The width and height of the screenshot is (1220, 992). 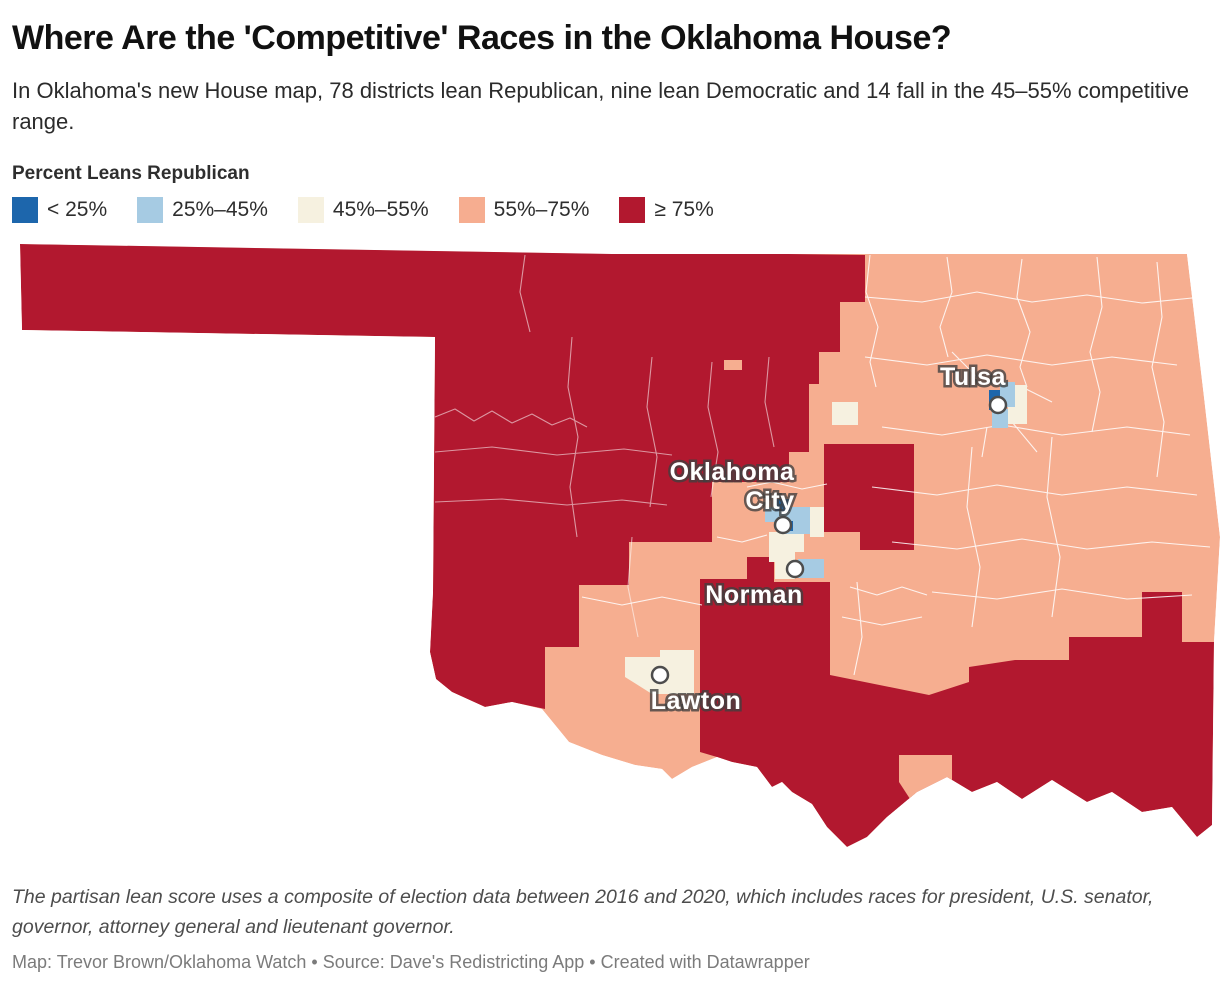 I want to click on legend-item-lean-dem: 25%–45%, so click(x=202, y=210).